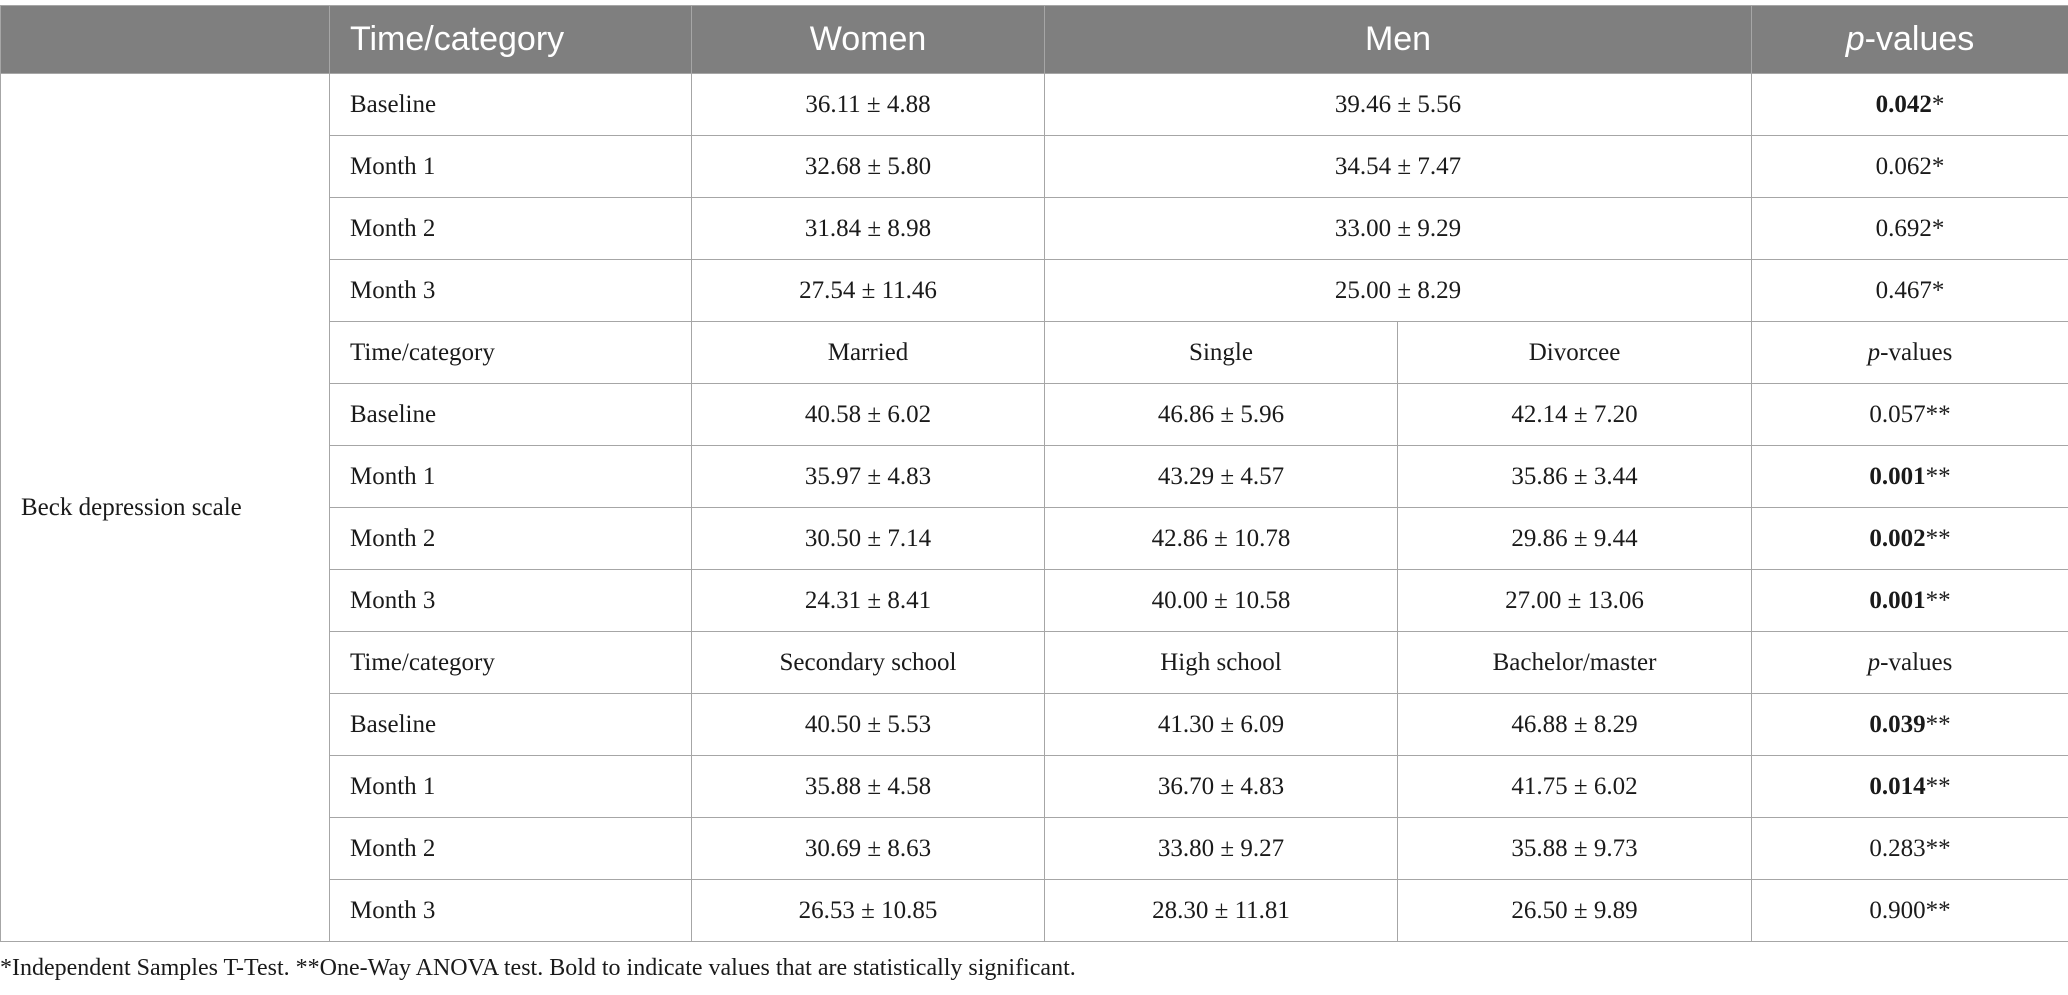  What do you see at coordinates (1221, 352) in the screenshot?
I see `subheader-single: Single` at bounding box center [1221, 352].